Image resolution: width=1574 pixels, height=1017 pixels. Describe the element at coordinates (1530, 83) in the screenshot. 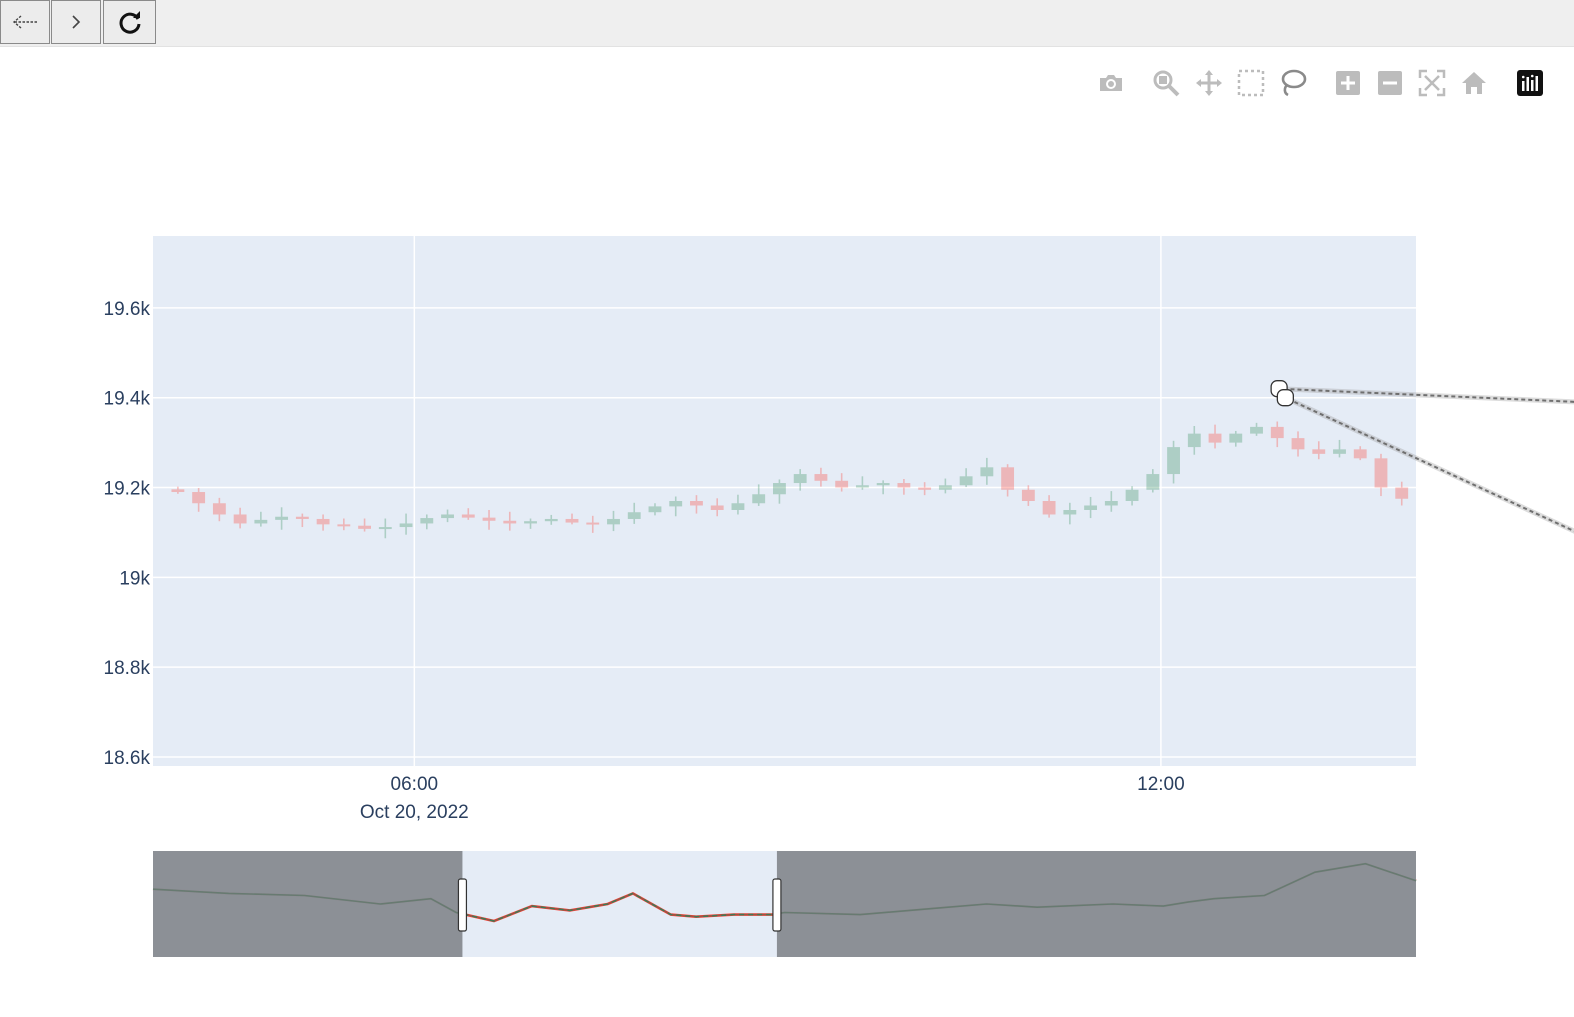

I see `plotly-logo-link` at that location.